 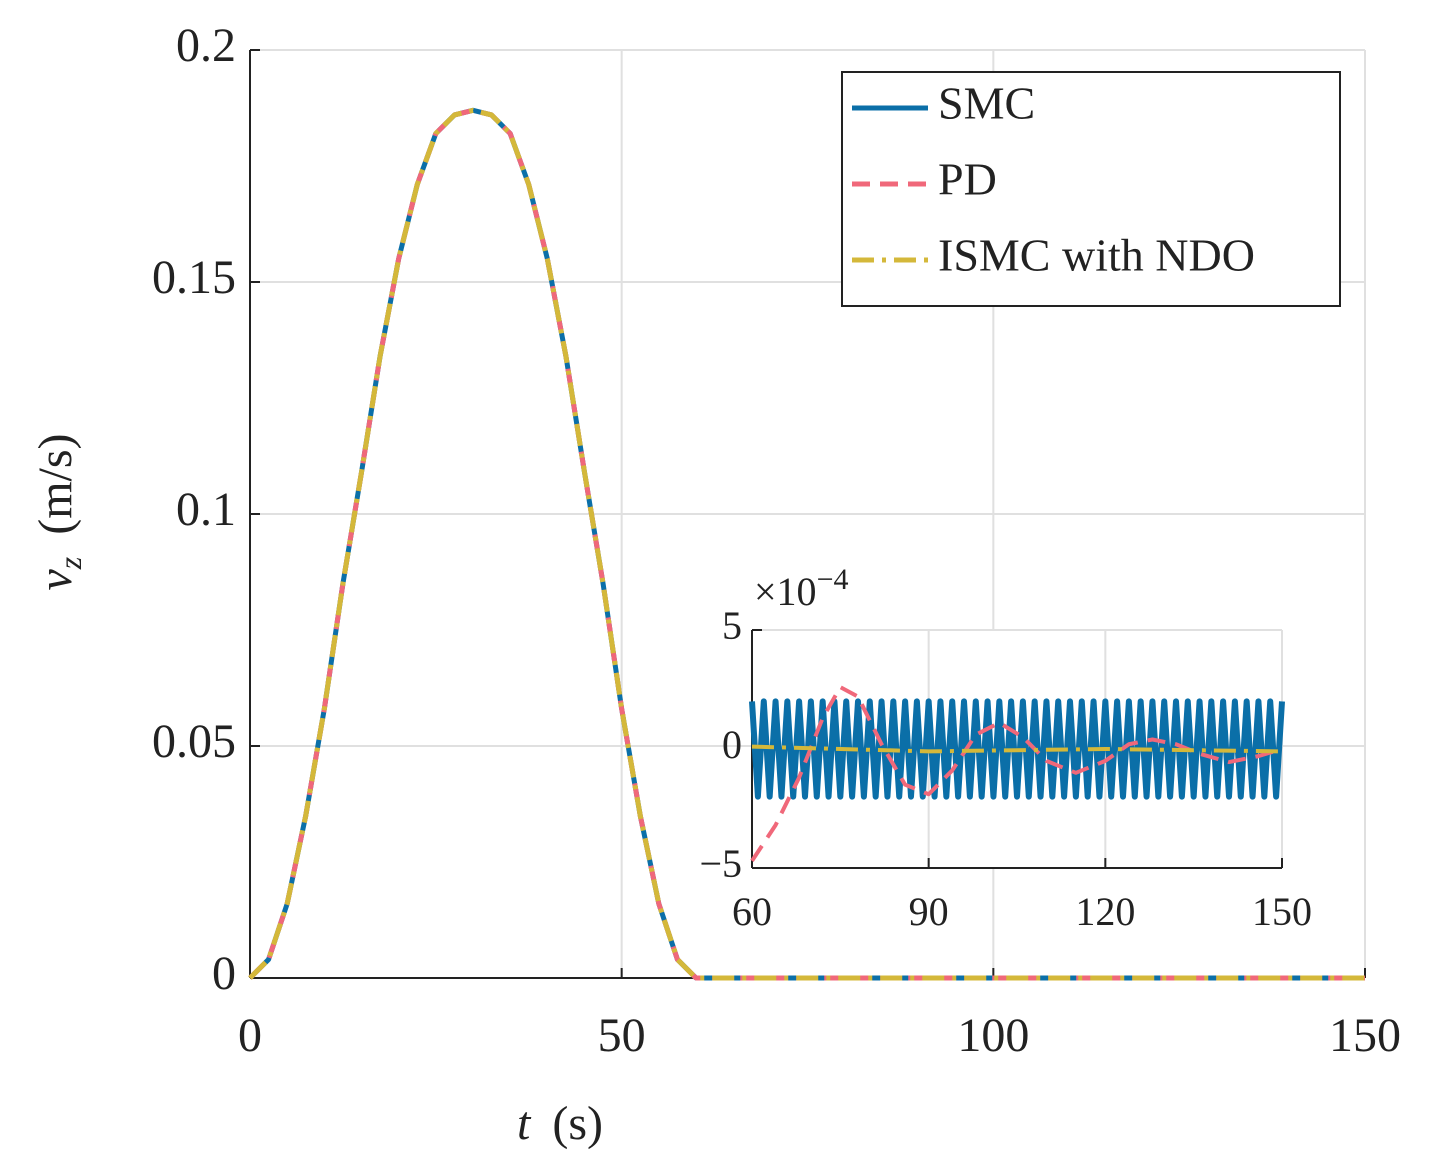 I want to click on x-tick-label: 90, so click(x=929, y=911).